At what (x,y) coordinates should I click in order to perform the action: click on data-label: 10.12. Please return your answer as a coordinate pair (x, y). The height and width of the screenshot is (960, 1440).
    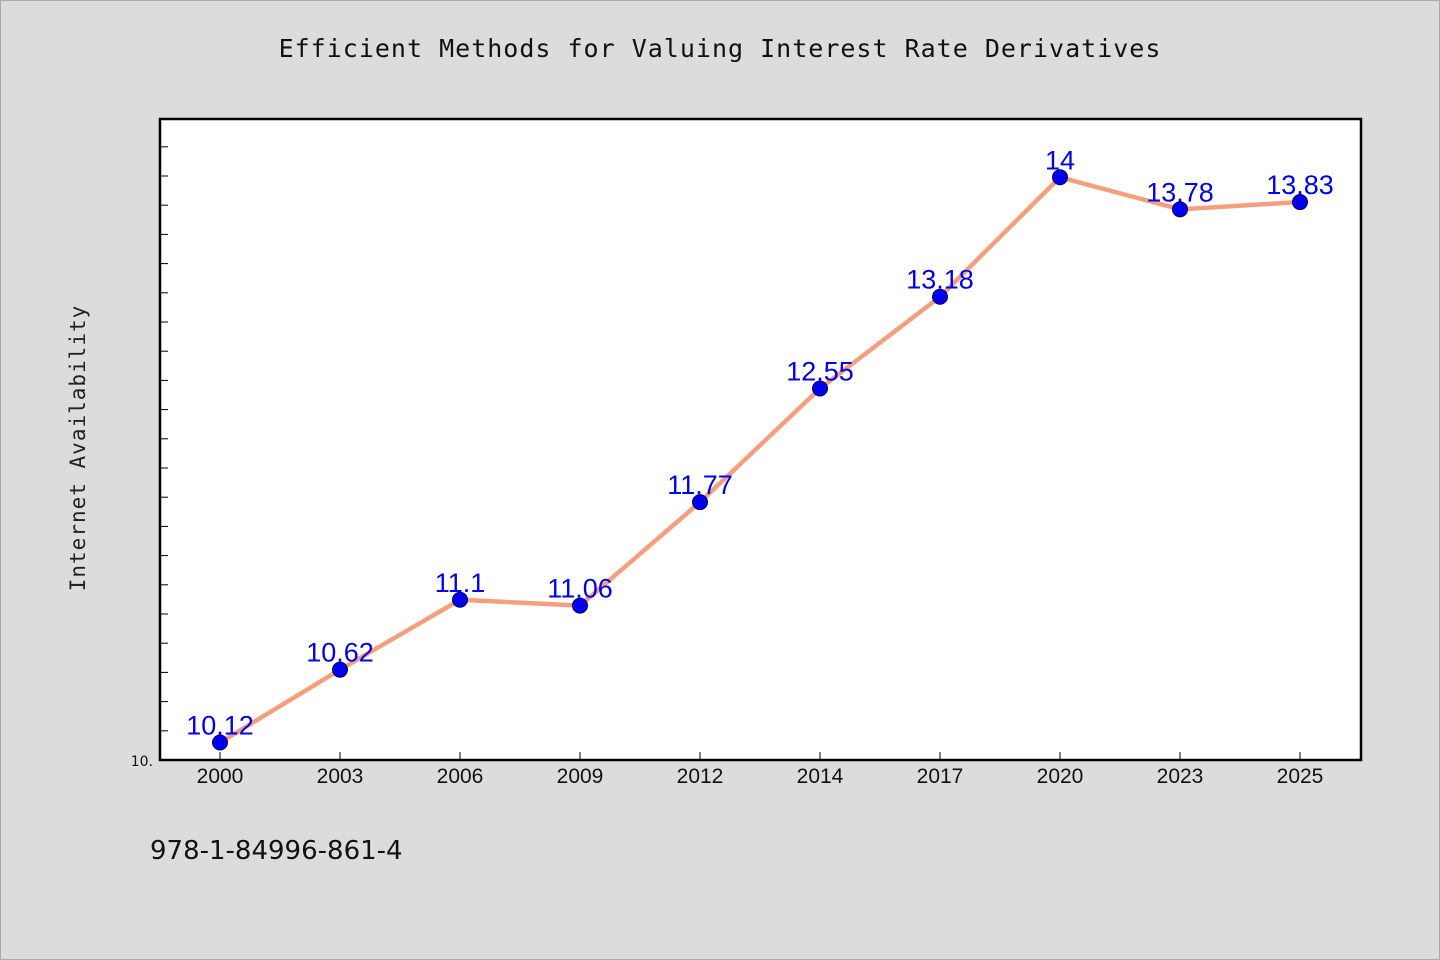
    Looking at the image, I should click on (220, 726).